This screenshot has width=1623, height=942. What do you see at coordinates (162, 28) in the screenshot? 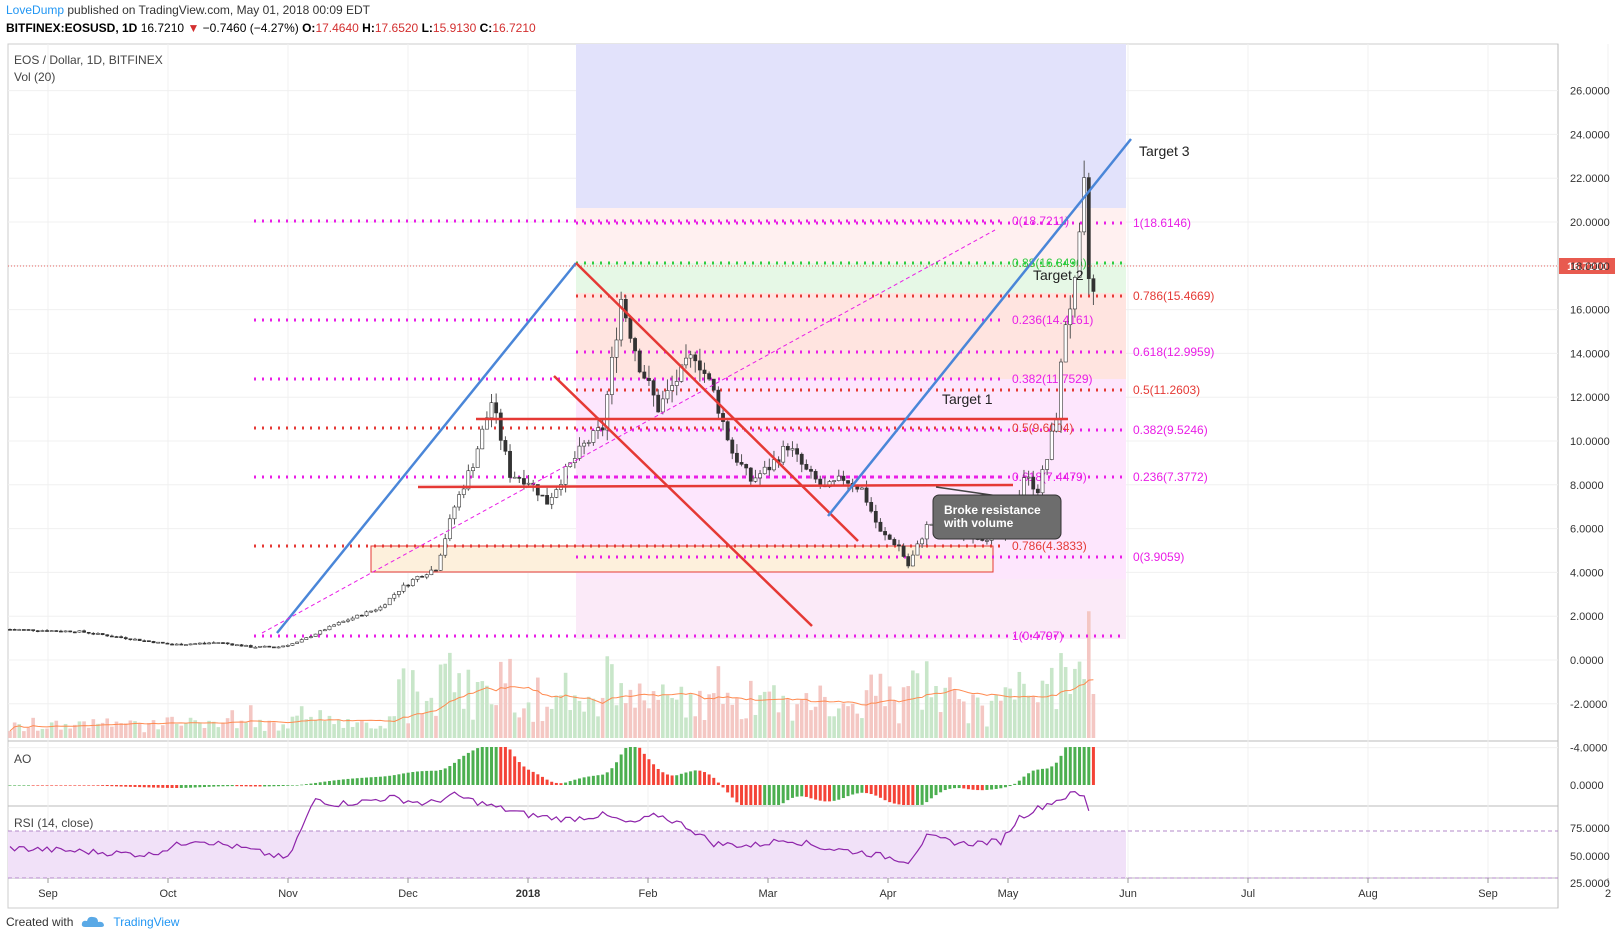
I see `ticker-last: 16.7210` at bounding box center [162, 28].